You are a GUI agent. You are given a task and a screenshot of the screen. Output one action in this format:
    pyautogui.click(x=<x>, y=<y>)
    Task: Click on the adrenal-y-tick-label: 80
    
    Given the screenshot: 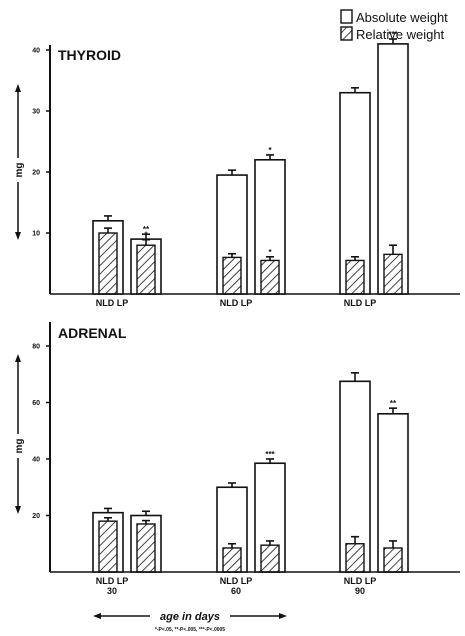 What is the action you would take?
    pyautogui.click(x=36, y=347)
    